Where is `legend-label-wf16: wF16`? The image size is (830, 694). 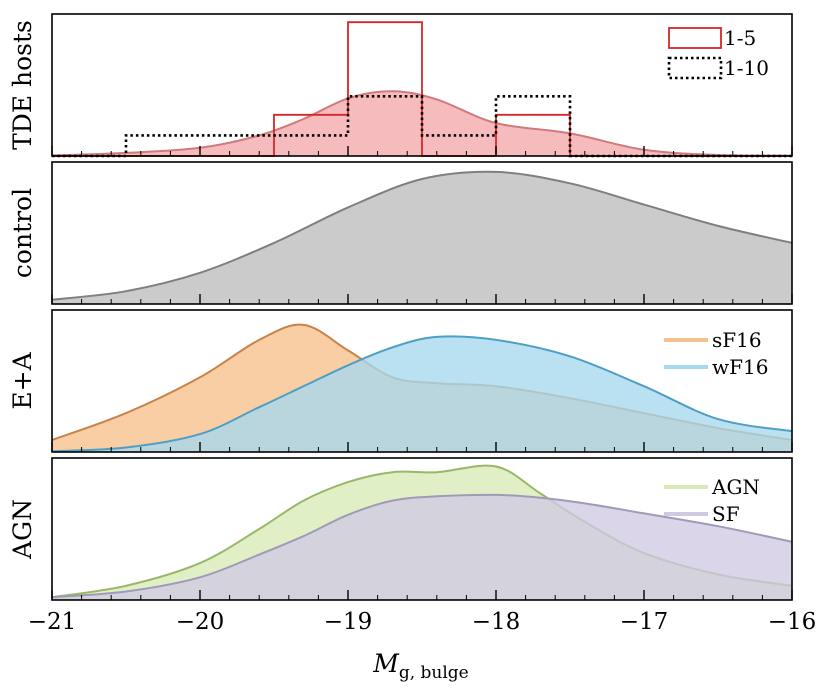 legend-label-wf16: wF16 is located at coordinates (740, 367).